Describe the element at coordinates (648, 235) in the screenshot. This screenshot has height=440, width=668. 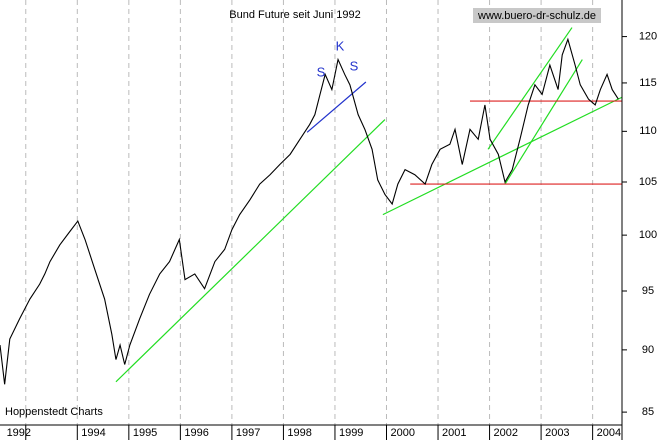
I see `y-tick-label: 100` at that location.